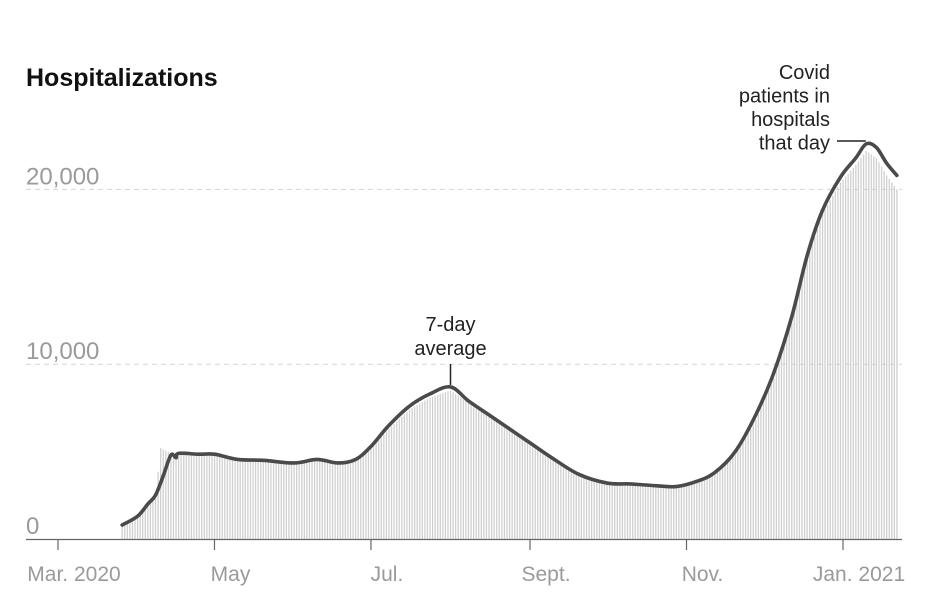  Describe the element at coordinates (73, 574) in the screenshot. I see `x-tick-label-0: Mar. 2020` at that location.